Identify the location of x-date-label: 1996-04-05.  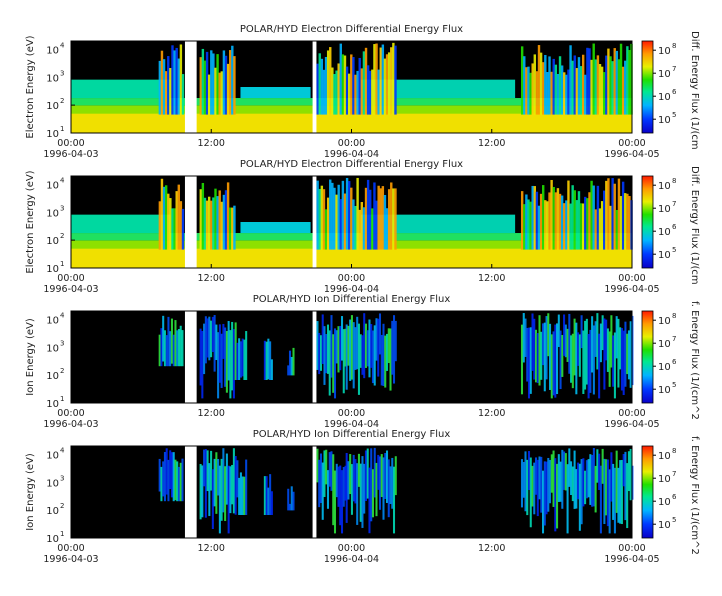
(631, 424).